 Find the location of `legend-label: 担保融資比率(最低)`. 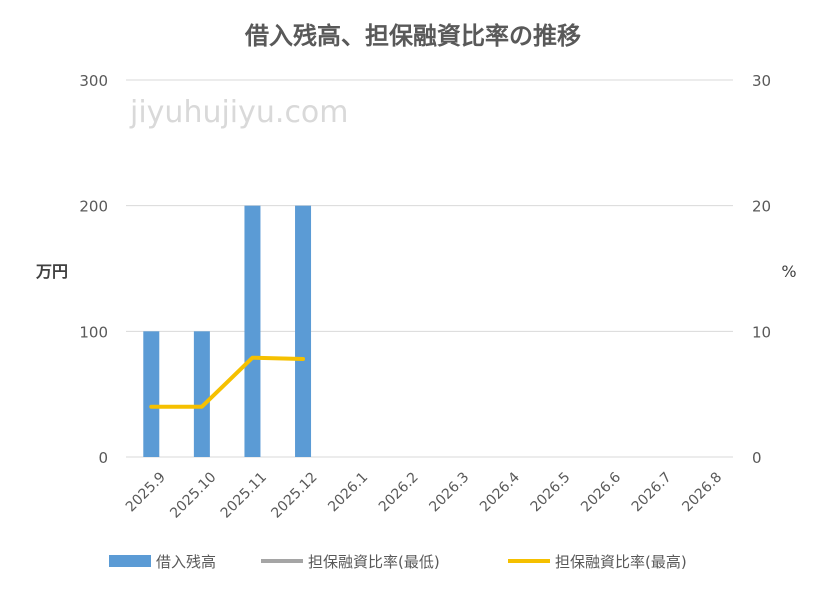

legend-label: 担保融資比率(最低) is located at coordinates (374, 562).